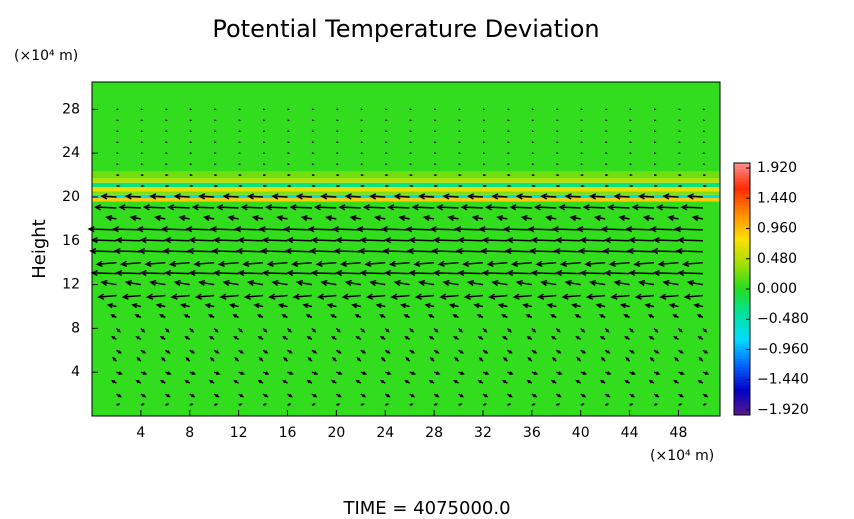 The image size is (854, 519). I want to click on x-tick-label: 16, so click(288, 433).